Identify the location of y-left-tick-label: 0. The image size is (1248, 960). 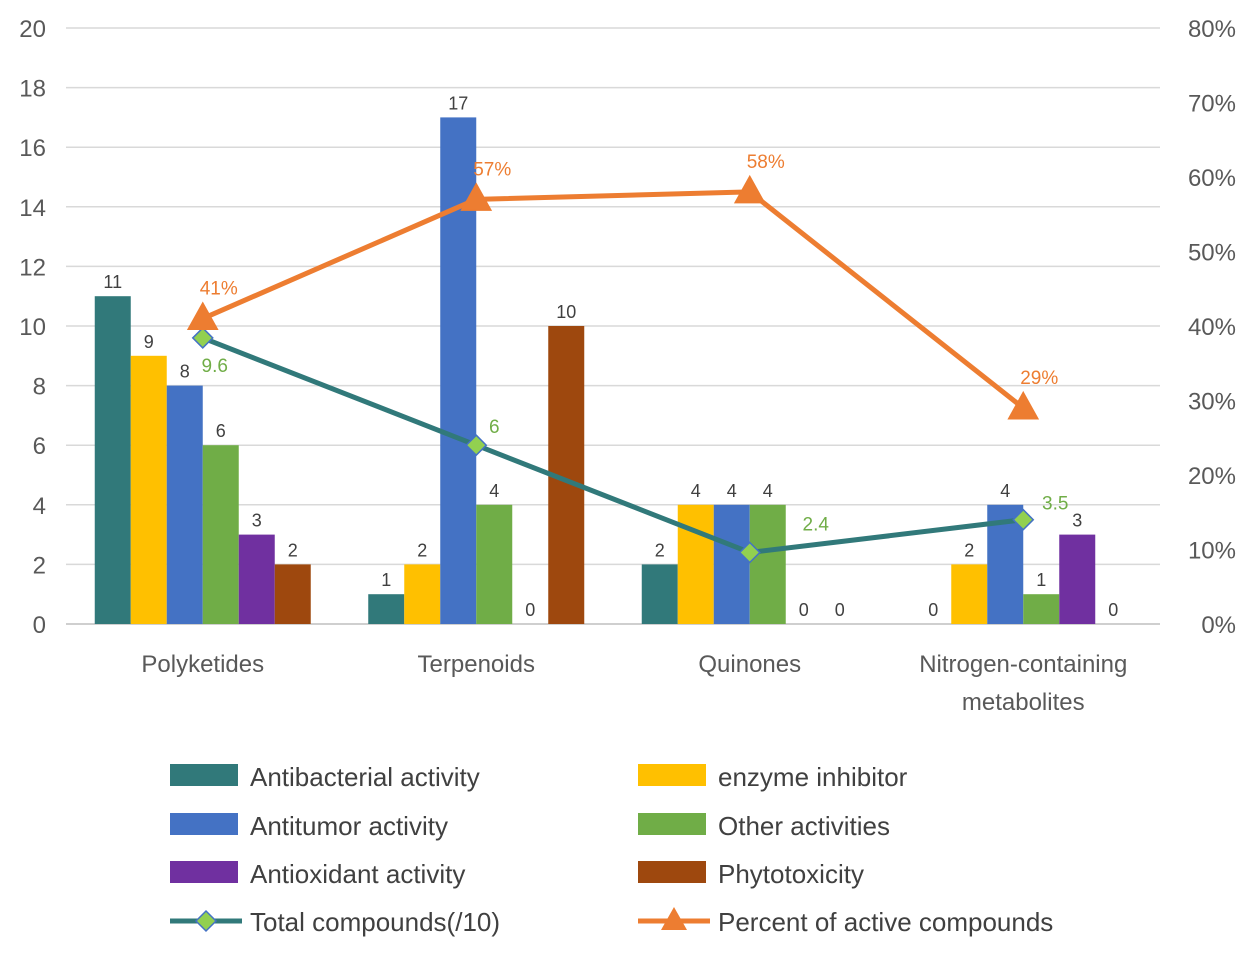
(39, 625).